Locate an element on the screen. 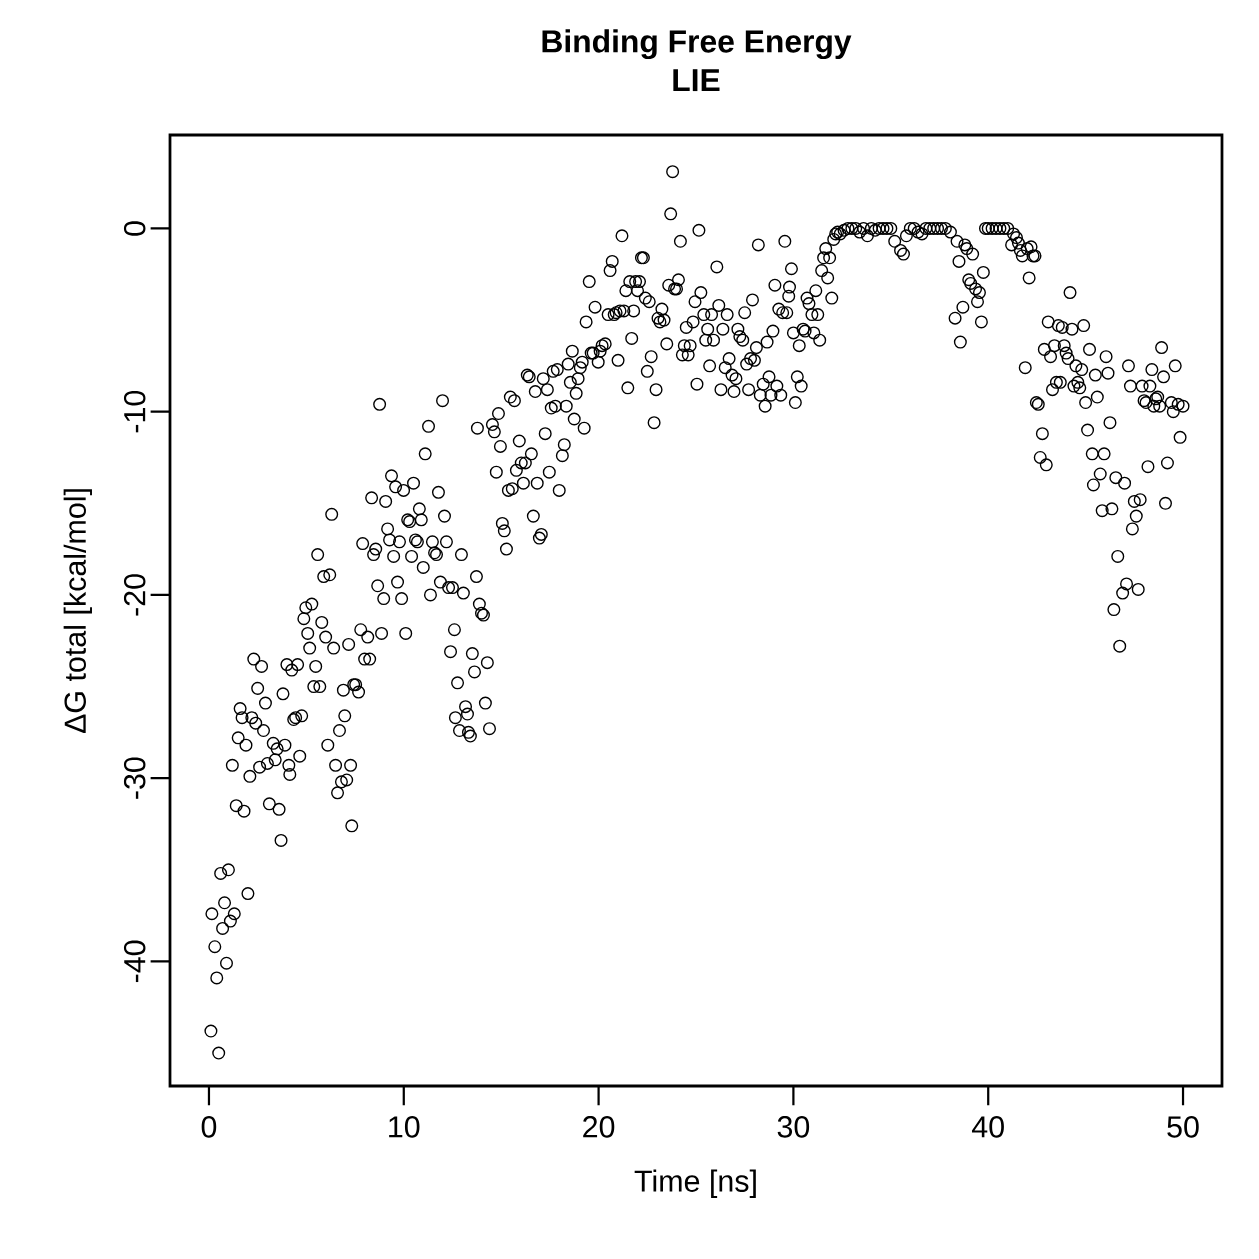 Image resolution: width=1259 pixels, height=1259 pixels. x-tick-label: 50 is located at coordinates (1183, 1127).